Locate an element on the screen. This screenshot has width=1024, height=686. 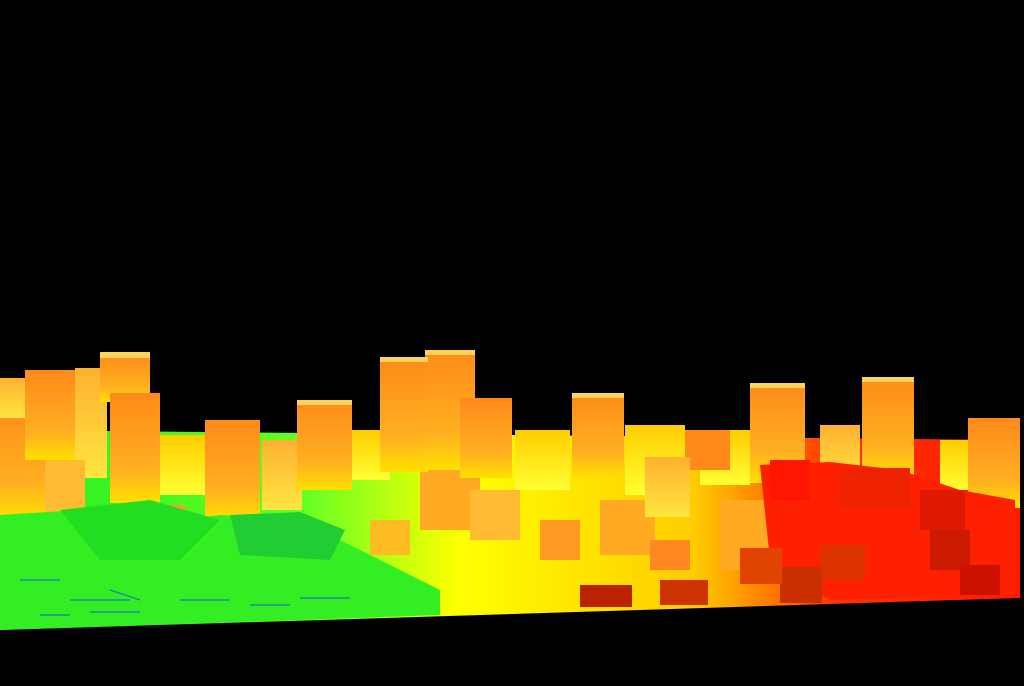
near-red-zone is located at coordinates (797, 533).